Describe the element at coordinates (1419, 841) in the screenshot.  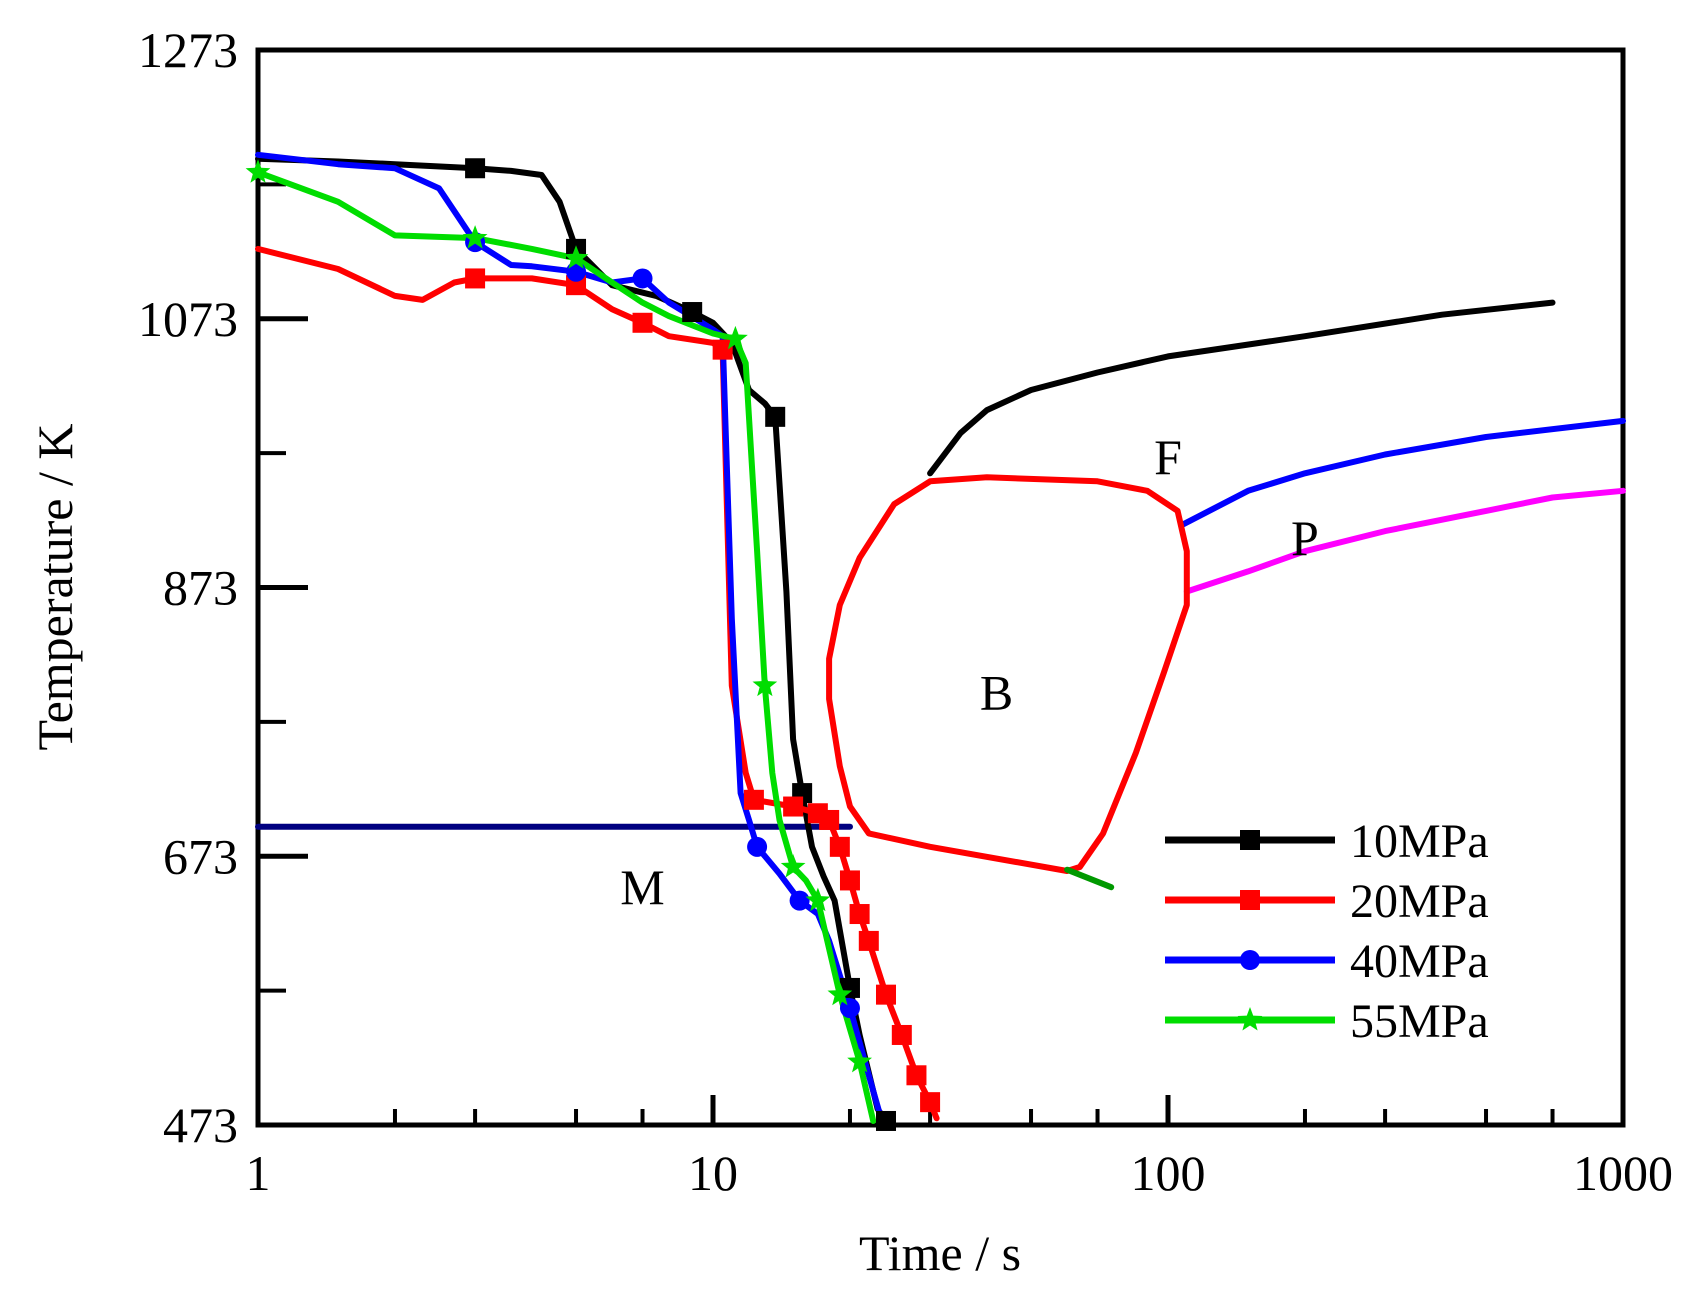
I see `legend-label: 10MPa` at that location.